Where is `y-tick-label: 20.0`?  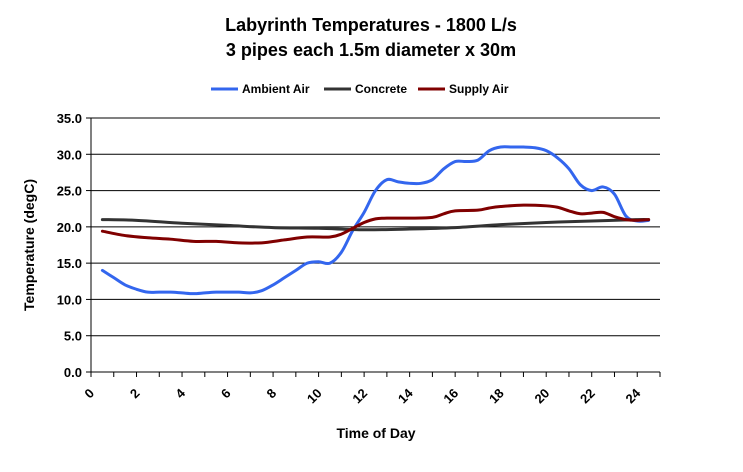 y-tick-label: 20.0 is located at coordinates (69, 227).